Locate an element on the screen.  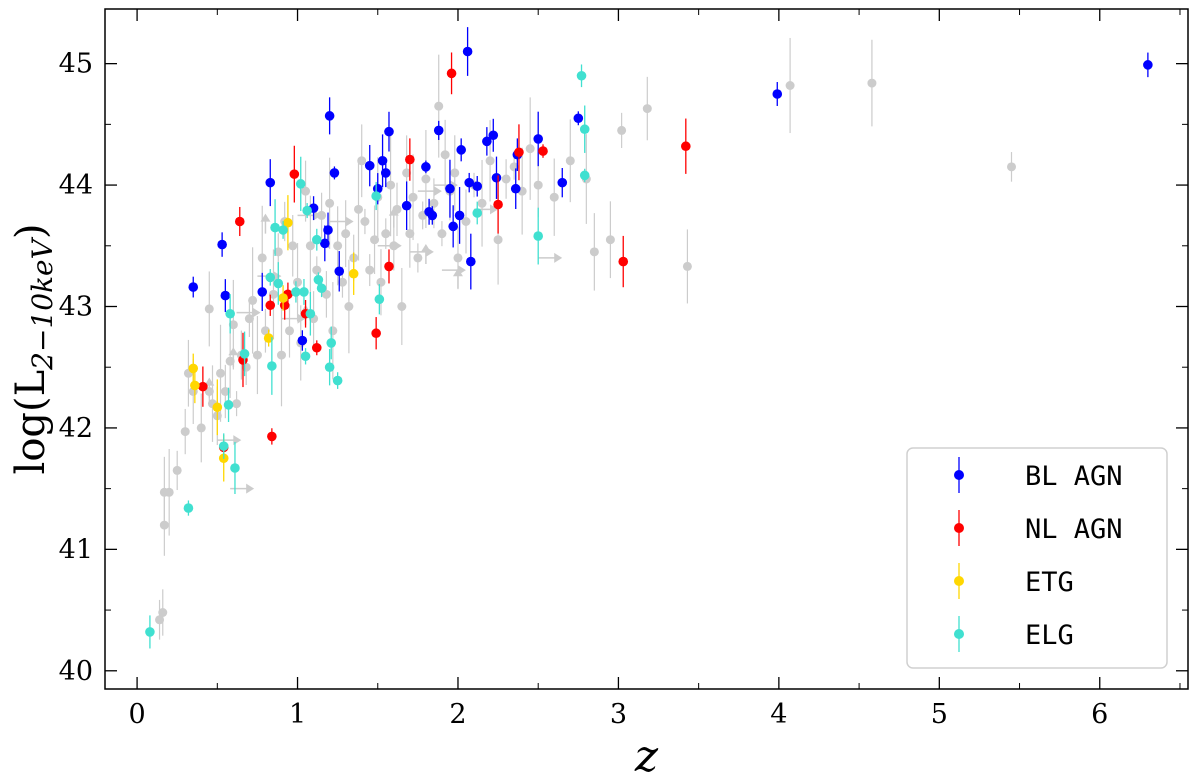
x-tick-label: 5 is located at coordinates (939, 714).